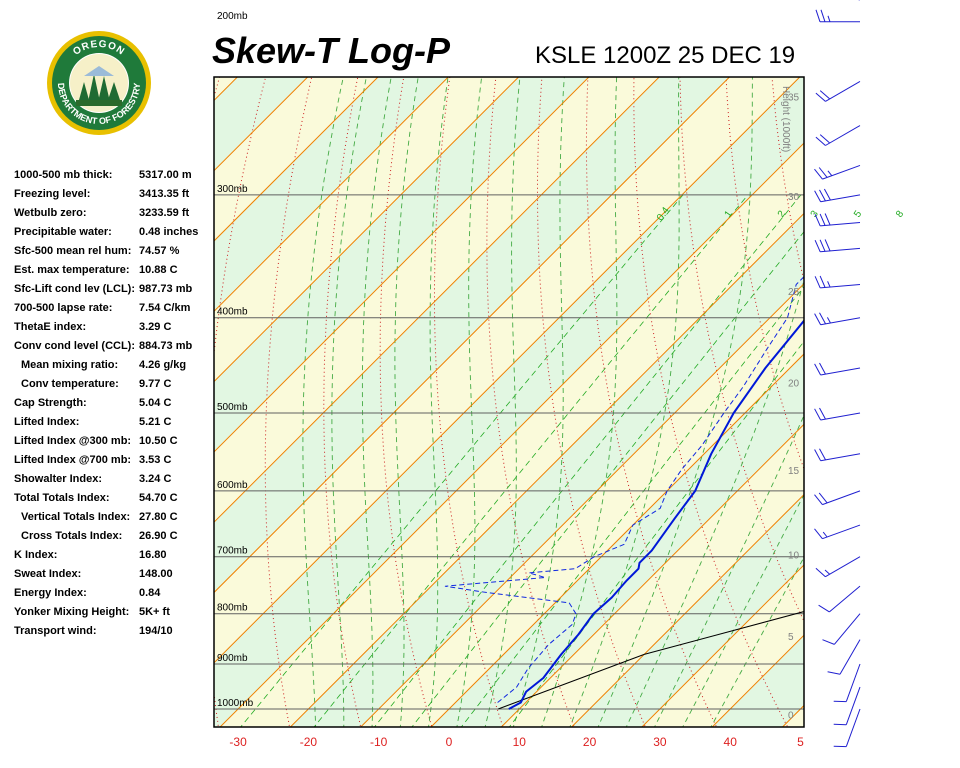 This screenshot has height=768, width=960. Describe the element at coordinates (331, 50) in the screenshot. I see `chart-title: Skew-T Log-P` at that location.